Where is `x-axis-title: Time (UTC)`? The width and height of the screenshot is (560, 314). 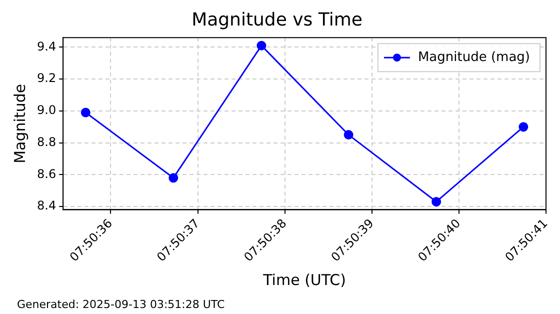
x-axis-title: Time (UTC) is located at coordinates (304, 279).